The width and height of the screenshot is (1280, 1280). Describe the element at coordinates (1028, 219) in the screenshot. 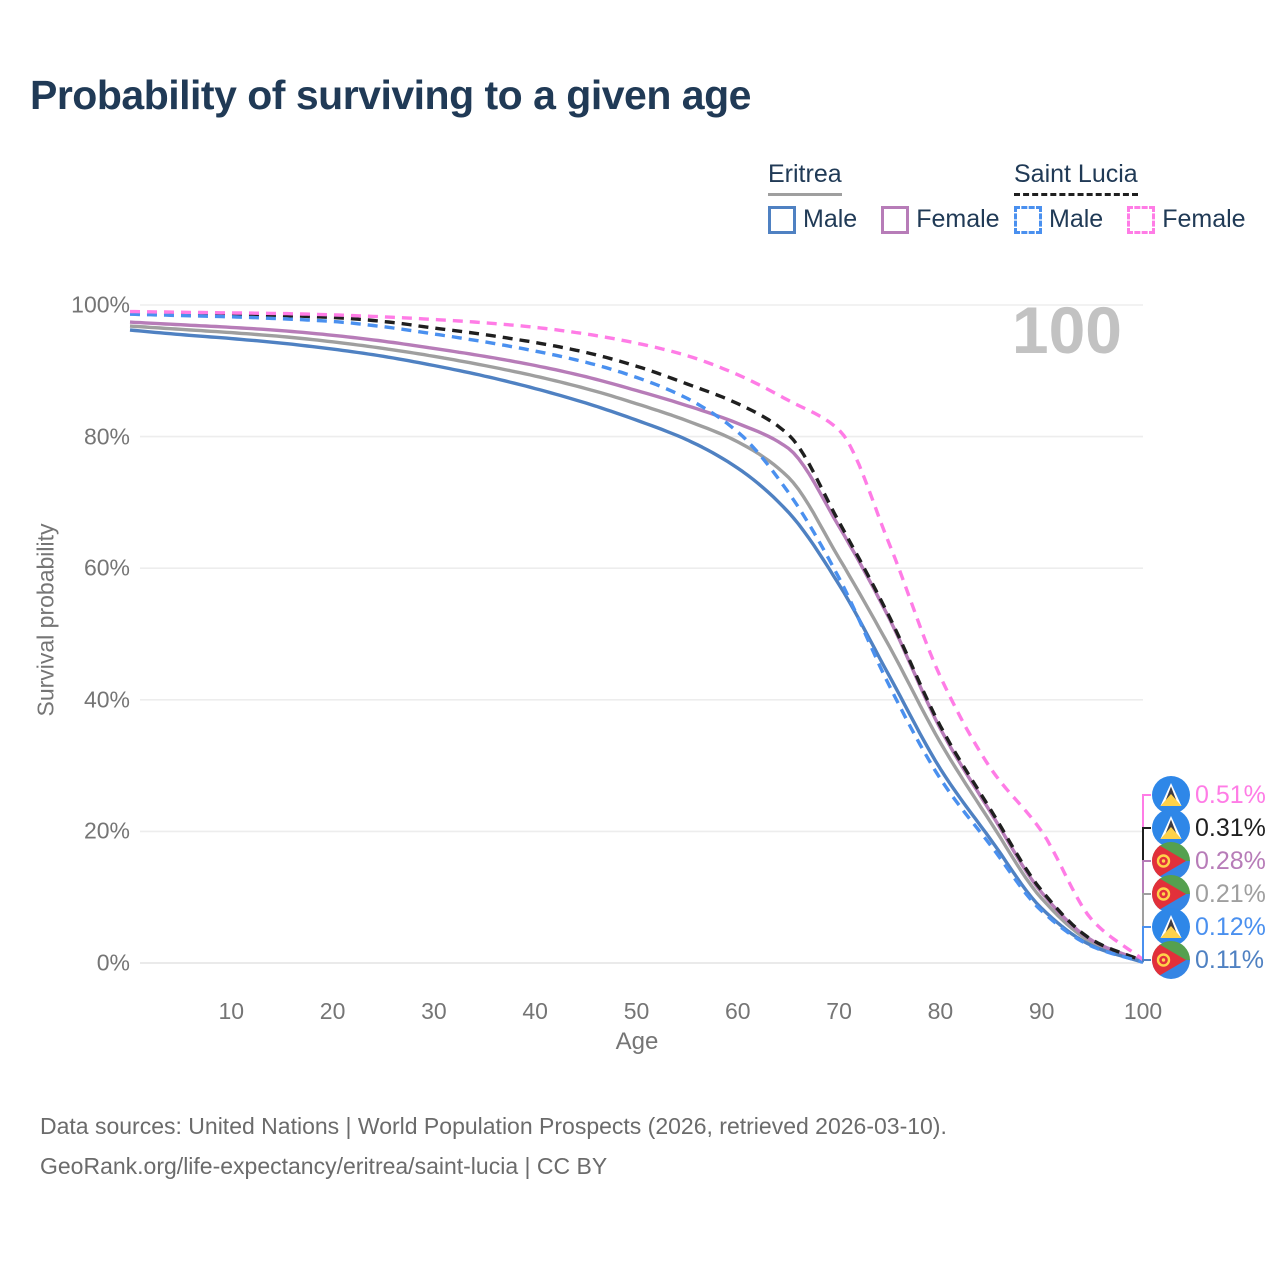

I see `saint-lucia-male-swatch-icon` at that location.